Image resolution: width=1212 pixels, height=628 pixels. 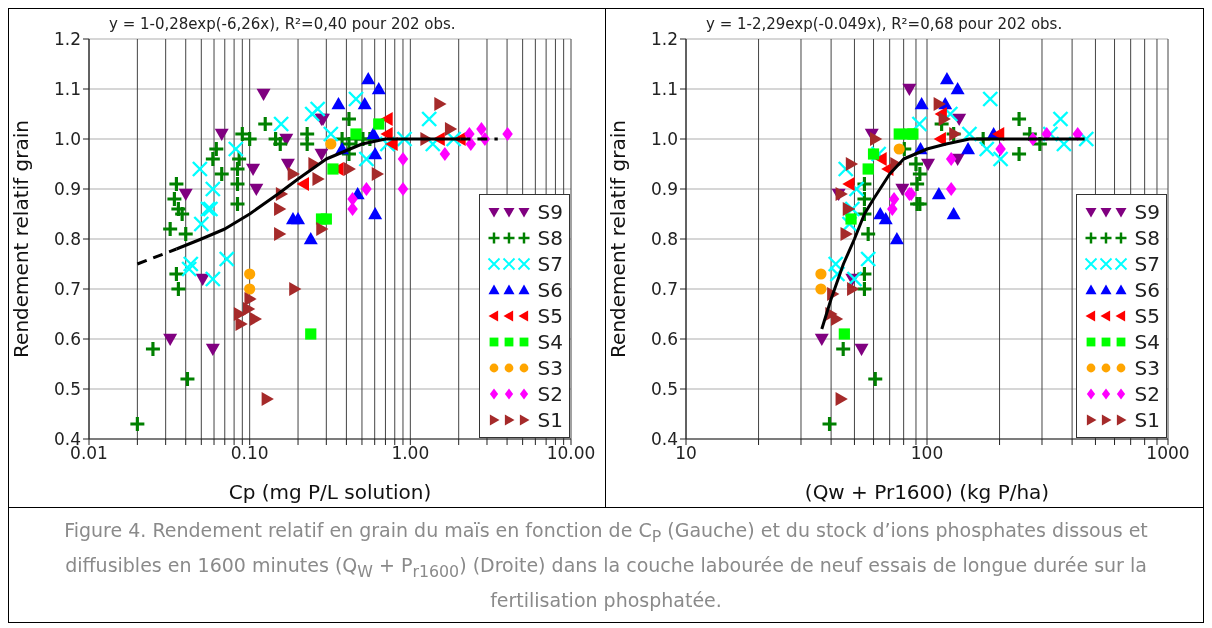 I want to click on y-tick-label: 0.4, so click(x=664, y=439).